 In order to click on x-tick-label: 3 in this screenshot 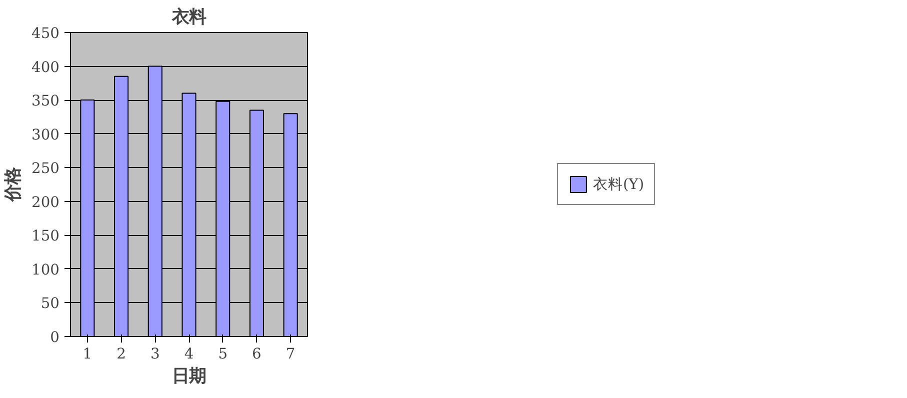, I will do `click(155, 354)`.